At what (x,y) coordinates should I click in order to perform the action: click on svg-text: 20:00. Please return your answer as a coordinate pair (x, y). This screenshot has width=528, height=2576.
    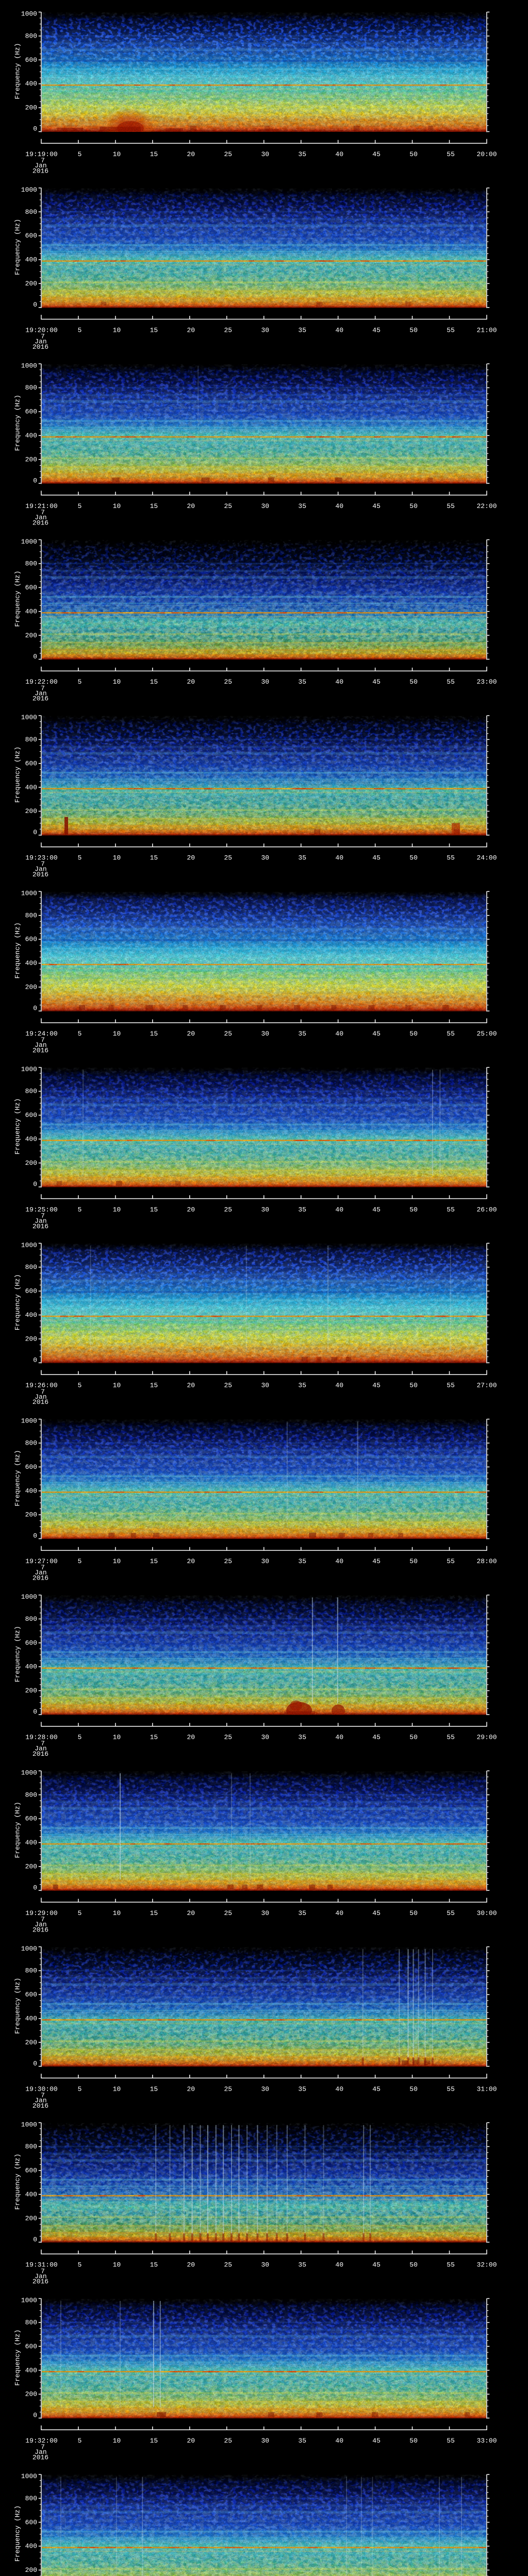
    Looking at the image, I should click on (486, 154).